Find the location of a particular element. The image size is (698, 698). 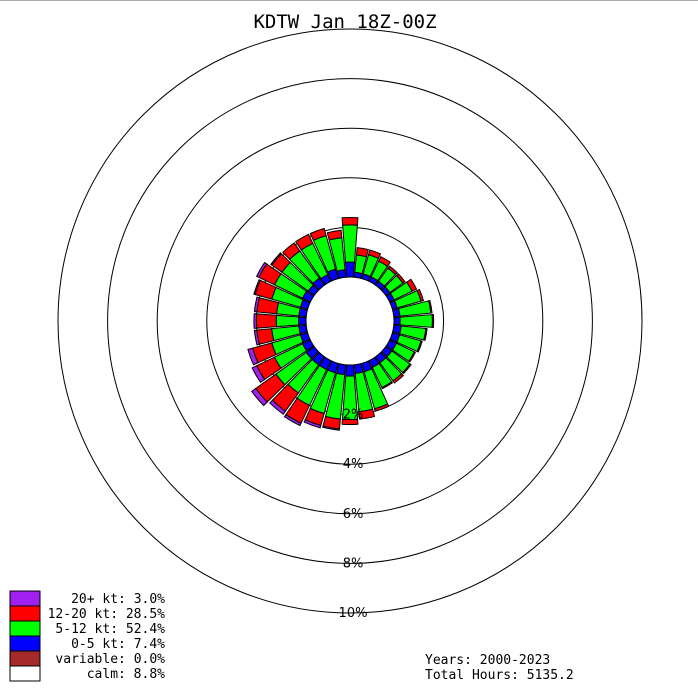

wedge-320-b1220 is located at coordinates (291, 251).